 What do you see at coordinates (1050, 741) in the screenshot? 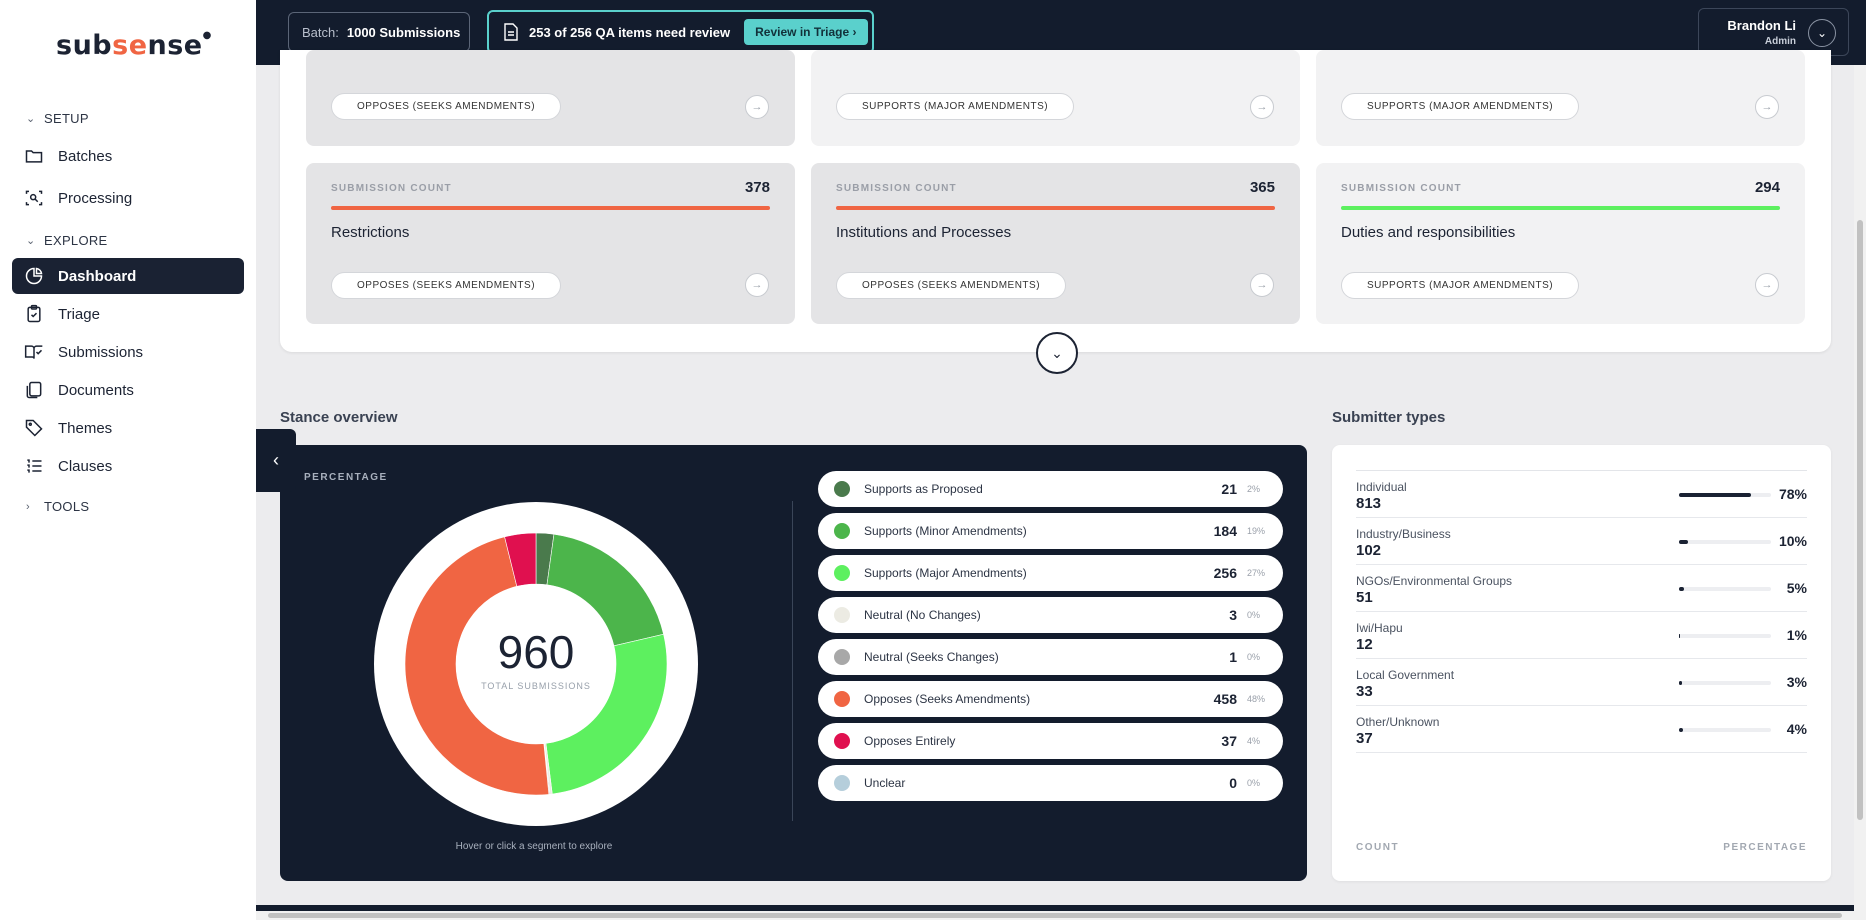
I see `legend-item: Opposes Entirely 37 4%` at bounding box center [1050, 741].